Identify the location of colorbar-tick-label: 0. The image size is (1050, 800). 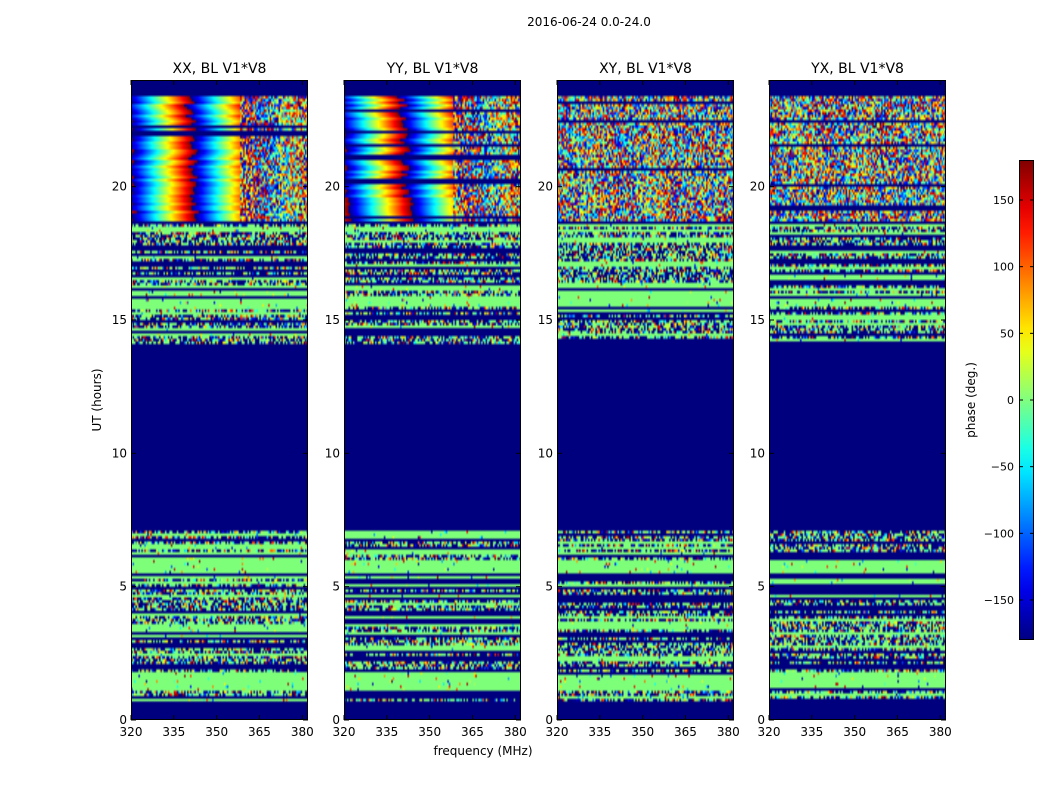
(1010, 400).